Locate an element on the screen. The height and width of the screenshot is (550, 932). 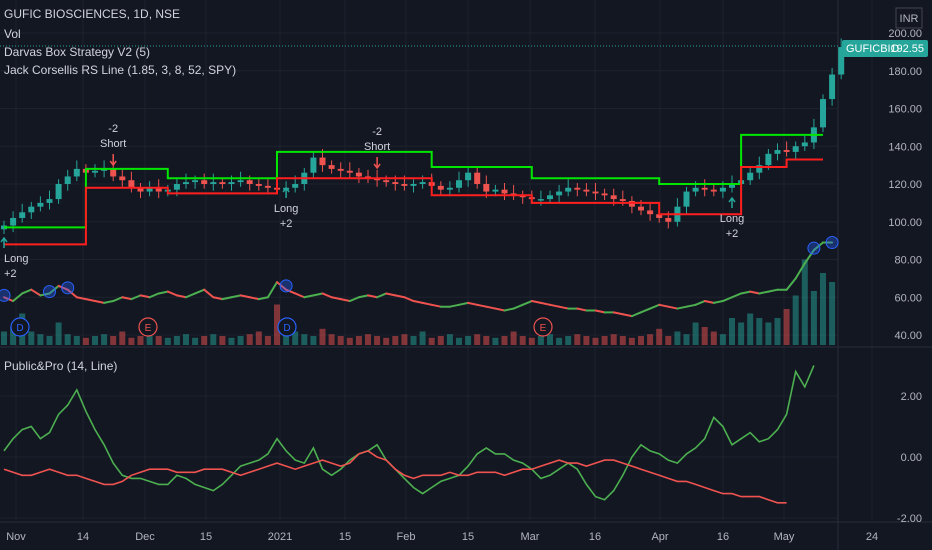
currency-box is located at coordinates (909, 18).